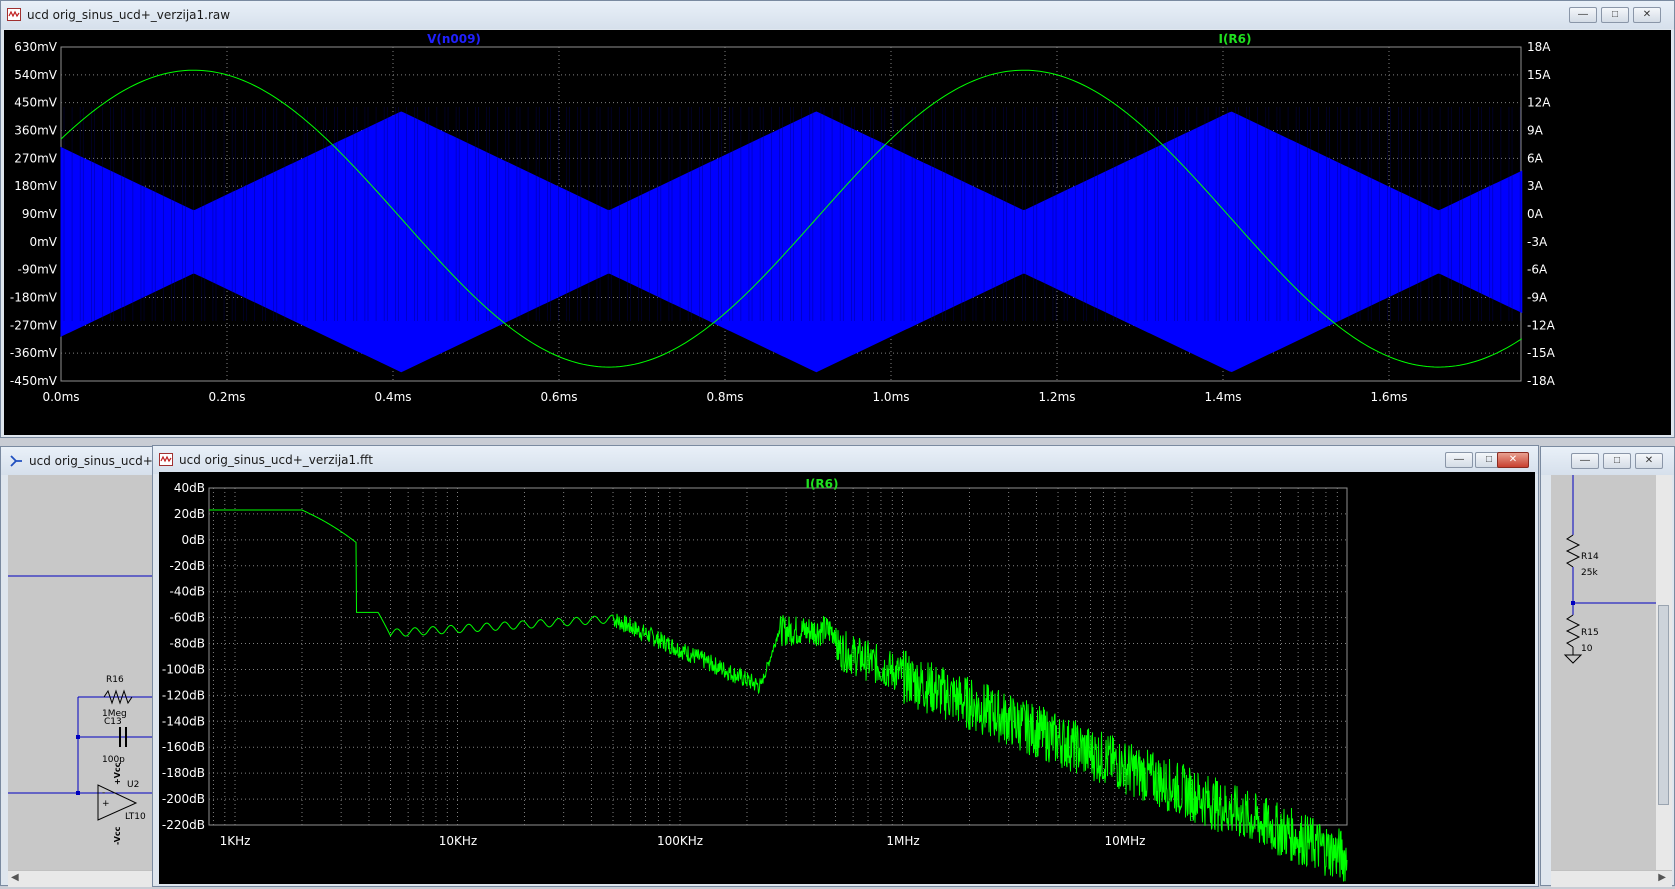  I want to click on waveform-icon, so click(166, 459).